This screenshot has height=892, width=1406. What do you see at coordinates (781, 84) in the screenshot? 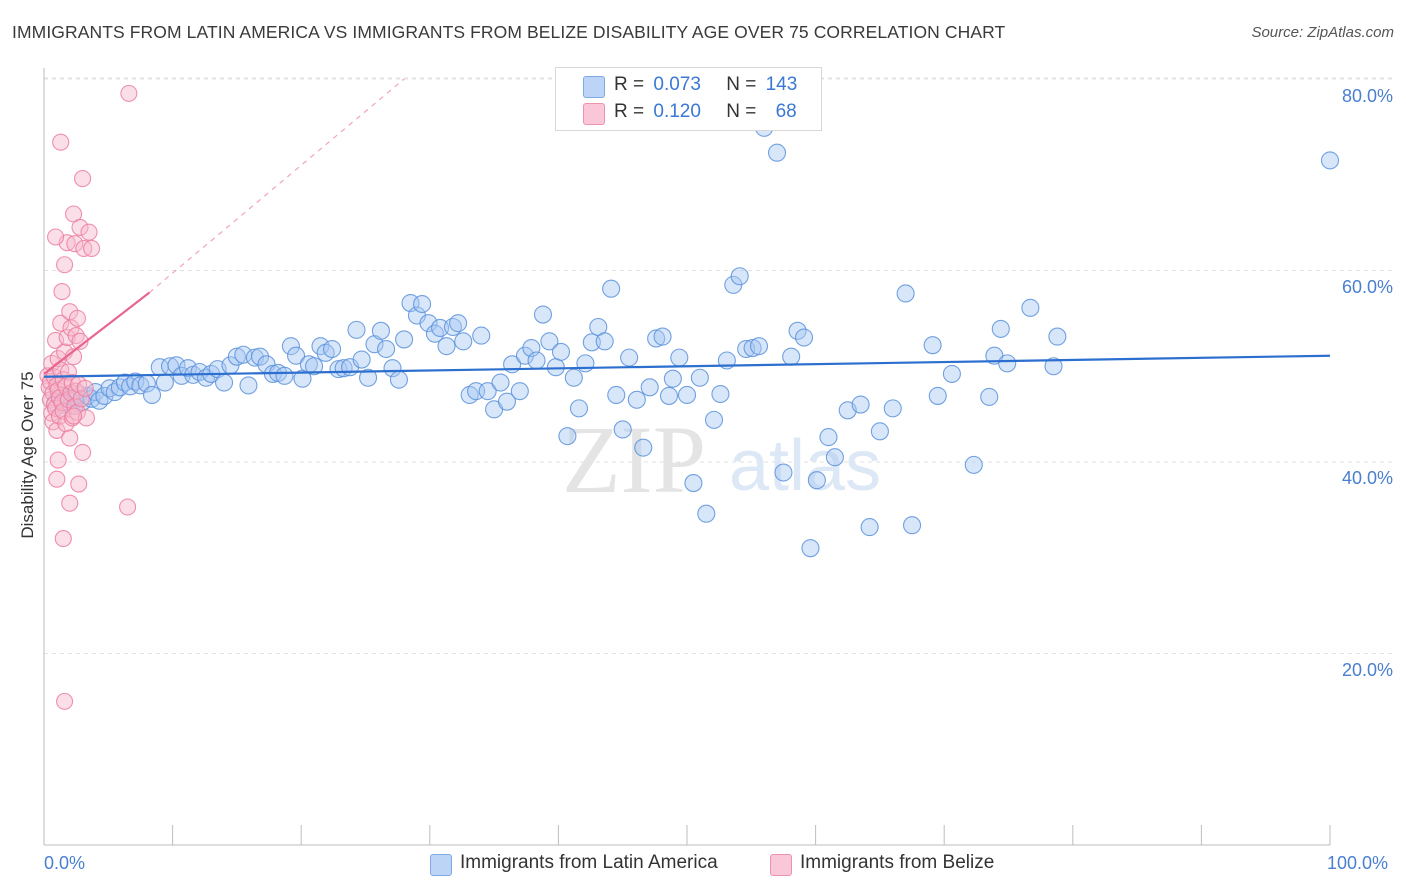
I see `legend-n-value: 143` at bounding box center [781, 84].